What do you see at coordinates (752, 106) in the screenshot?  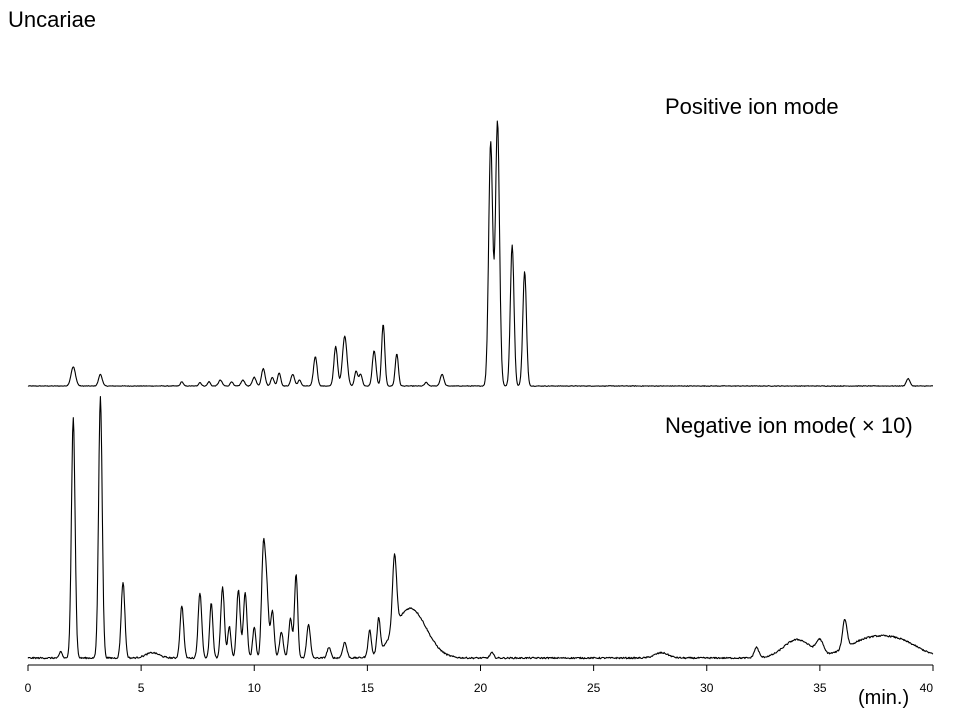 I see `positive-ion-mode-label: Positive ion mode` at bounding box center [752, 106].